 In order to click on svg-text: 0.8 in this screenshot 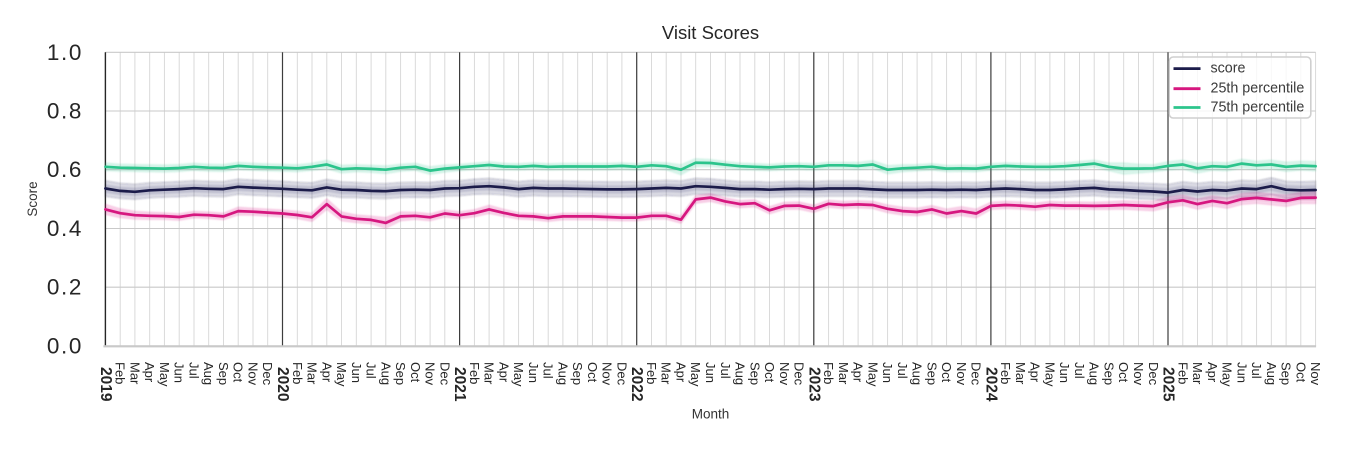, I will do `click(65, 111)`.